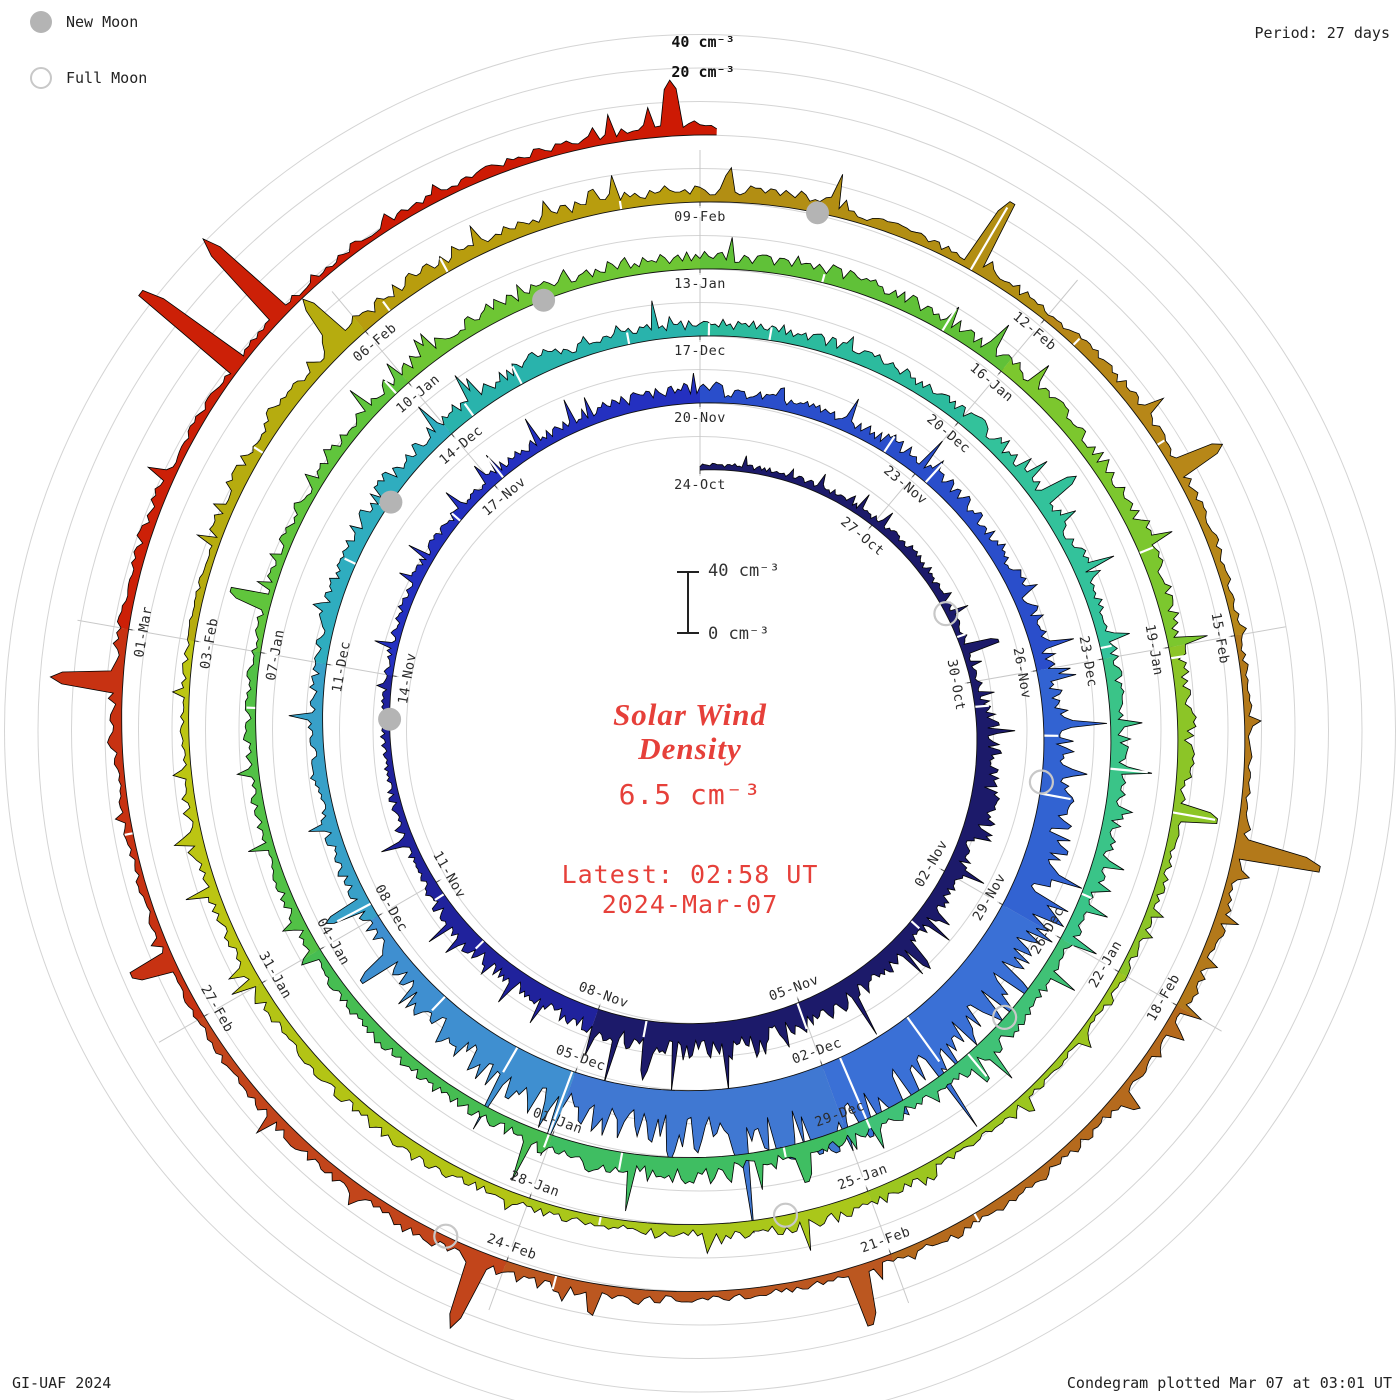 The width and height of the screenshot is (1400, 1400). Describe the element at coordinates (1035, 332) in the screenshot. I see `svg-text: 12-Feb` at that location.